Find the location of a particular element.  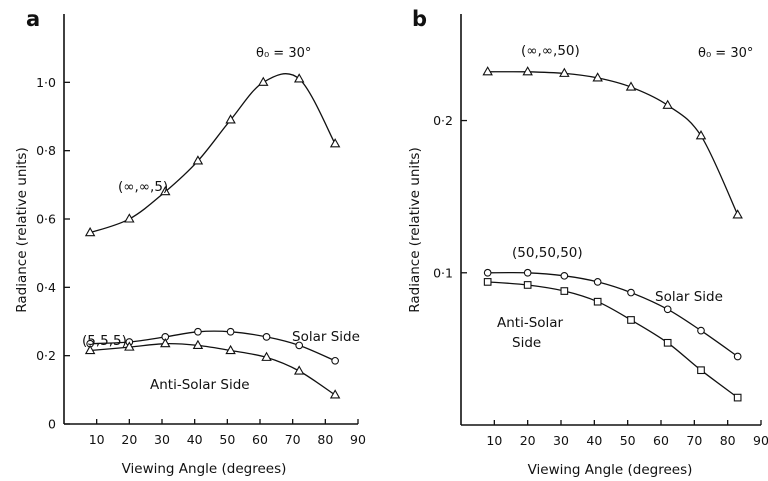

panel-a-label-group: (5,5,5) is located at coordinates (104, 341).